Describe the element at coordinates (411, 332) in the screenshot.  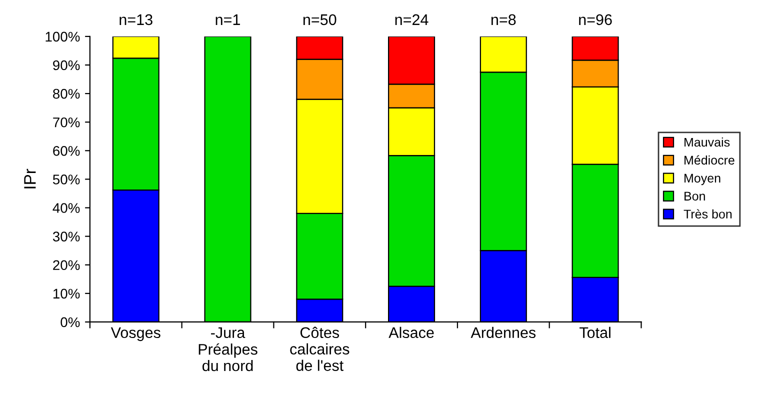
I see `x-tick-label: Alsace` at that location.